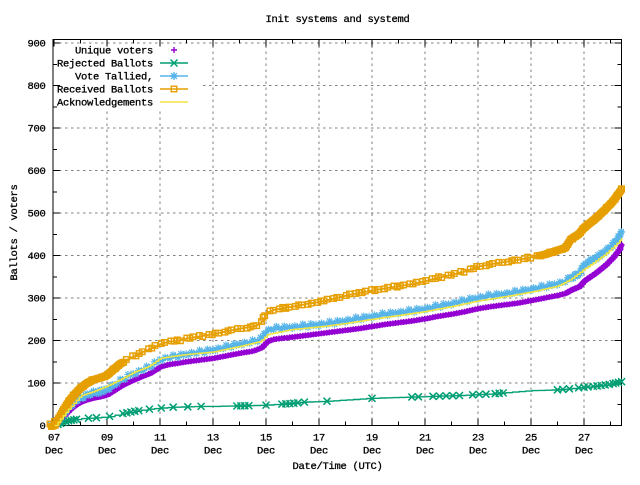 Image resolution: width=640 pixels, height=485 pixels. I want to click on svg-text: 11, so click(160, 439).